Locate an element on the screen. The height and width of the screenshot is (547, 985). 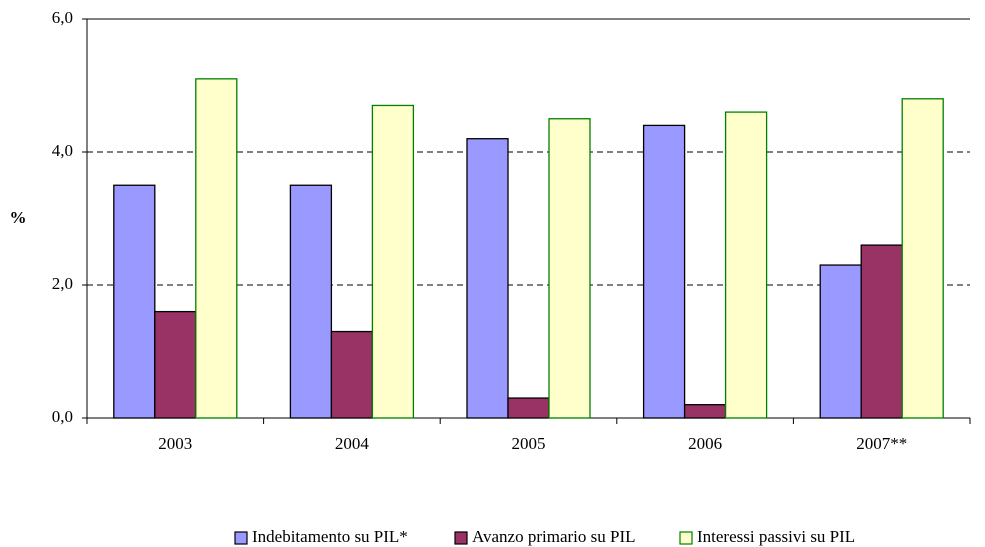
x-tick-label: 2007** is located at coordinates (881, 443).